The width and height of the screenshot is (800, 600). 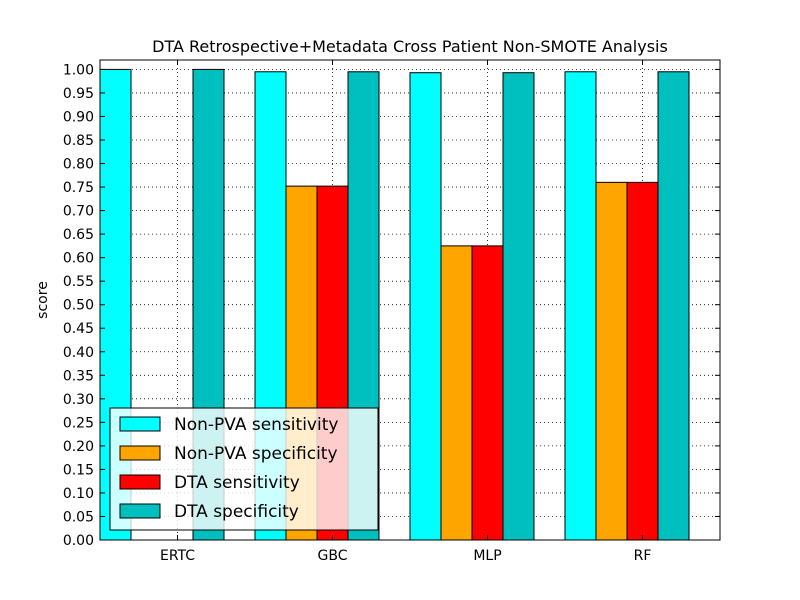 I want to click on y-tick-label: 0.25, so click(x=78, y=423).